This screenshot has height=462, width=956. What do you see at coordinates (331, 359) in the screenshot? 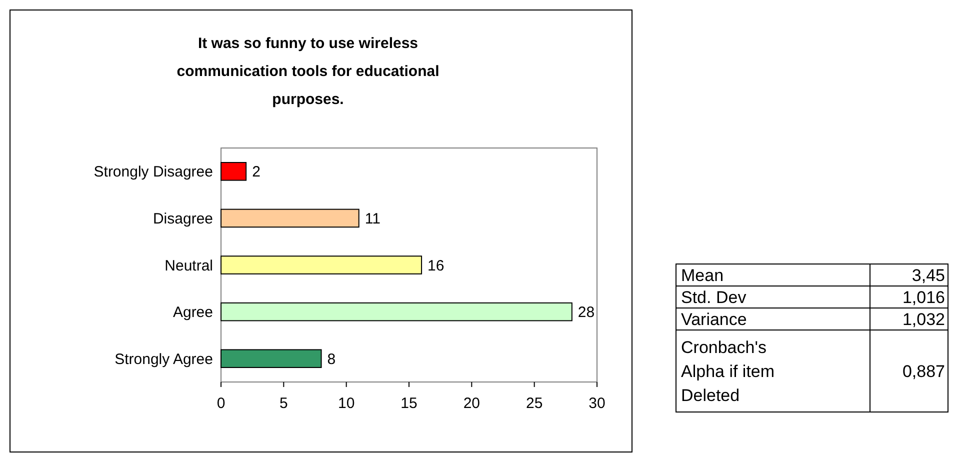
I see `data-label: 8` at bounding box center [331, 359].